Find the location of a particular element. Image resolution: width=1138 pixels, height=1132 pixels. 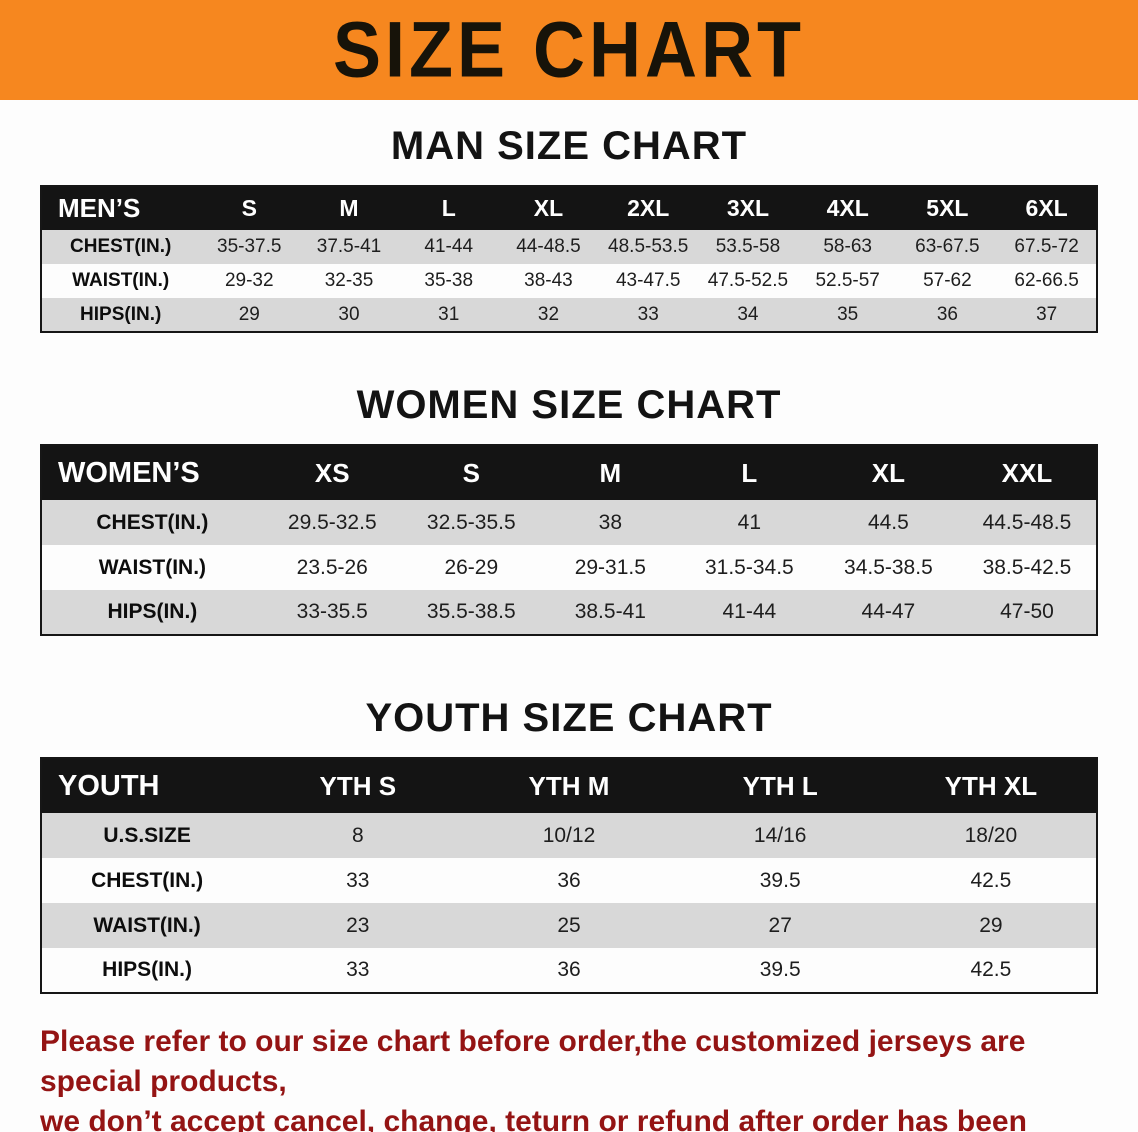

men-size-value: 62-66.5 is located at coordinates (1046, 280).